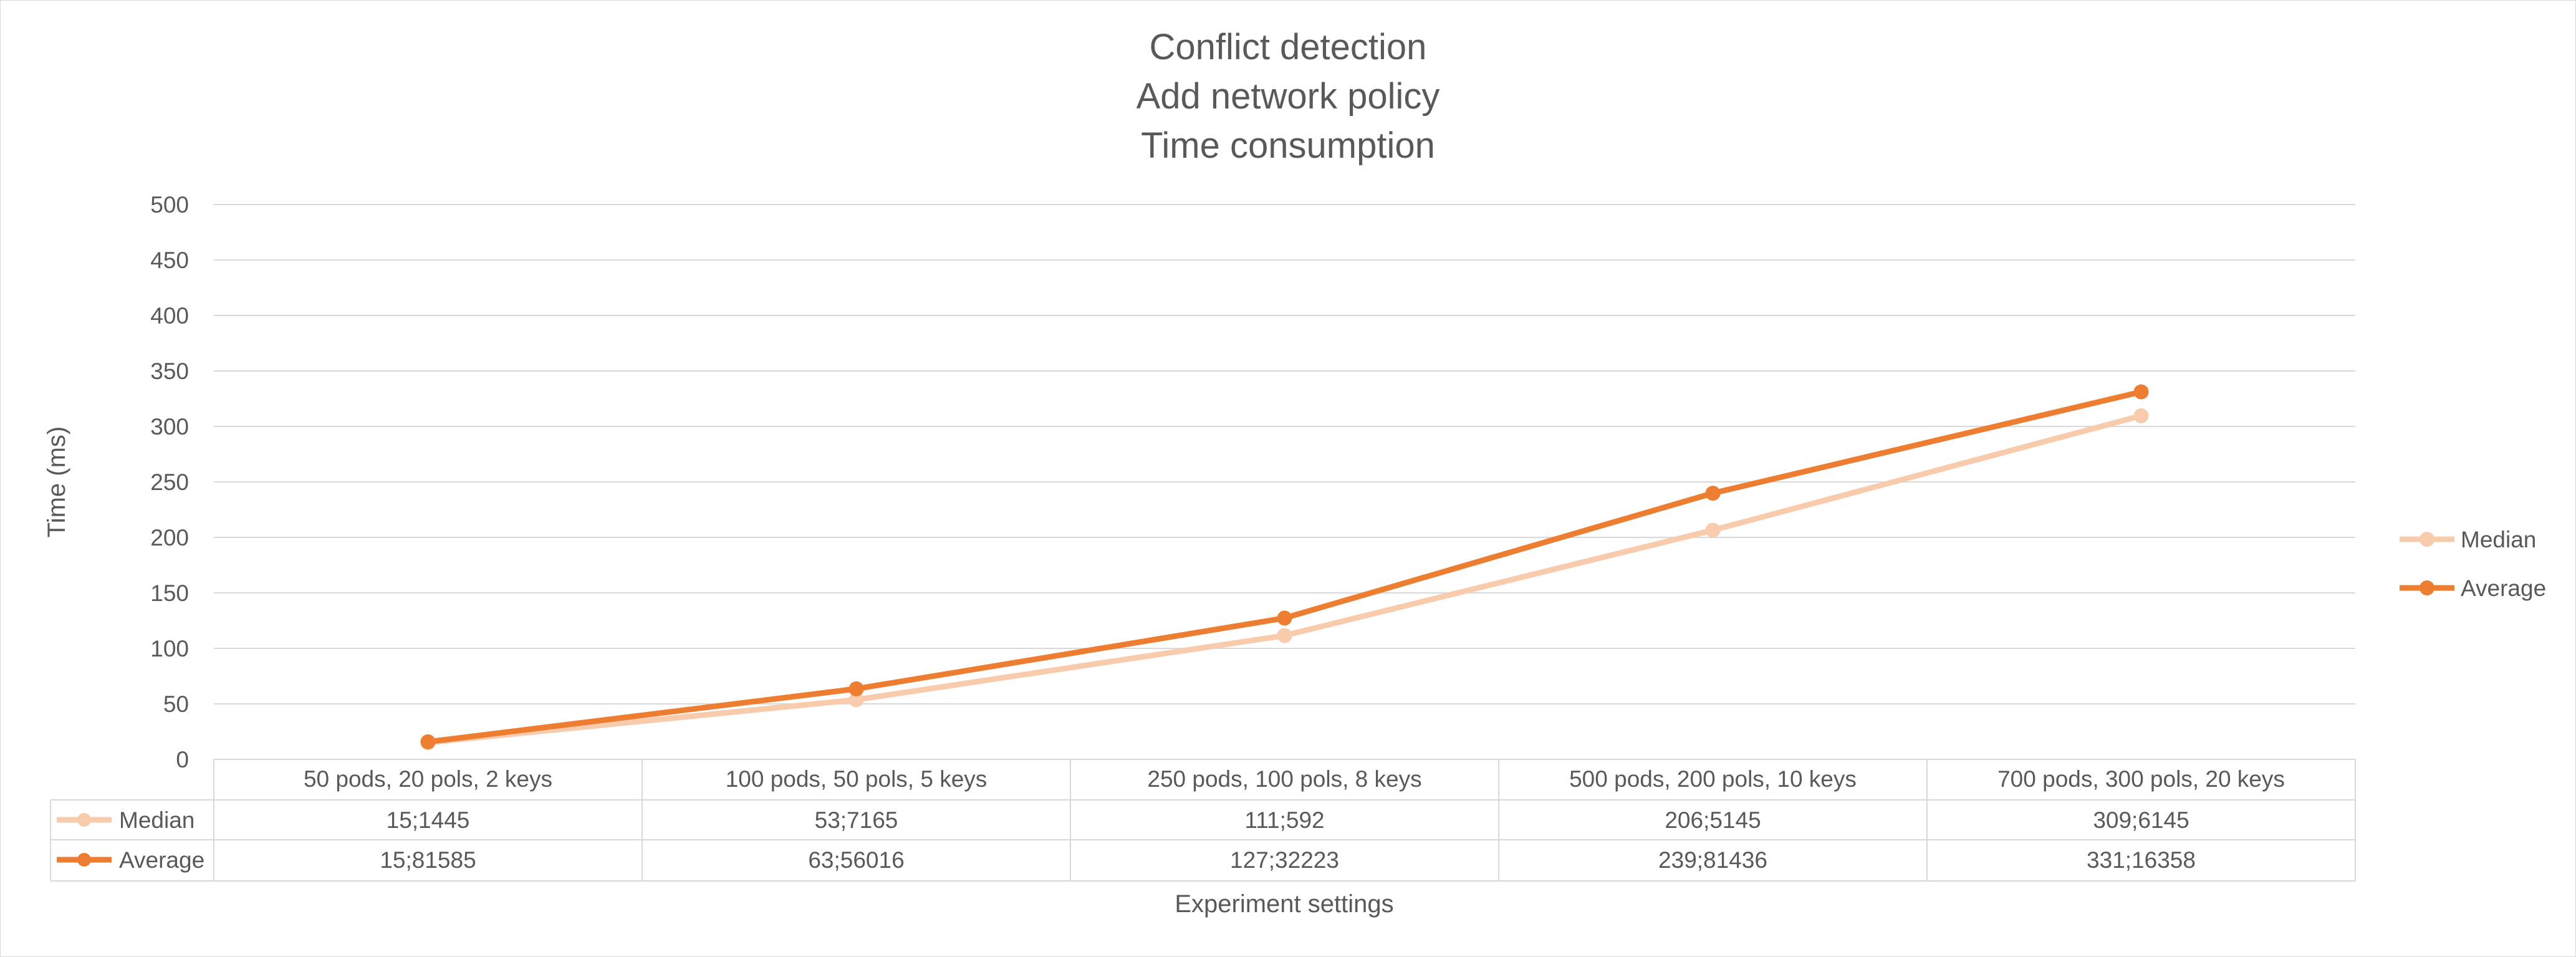 This screenshot has width=2576, height=957. What do you see at coordinates (428, 820) in the screenshot?
I see `table-cell-value: 15;1445` at bounding box center [428, 820].